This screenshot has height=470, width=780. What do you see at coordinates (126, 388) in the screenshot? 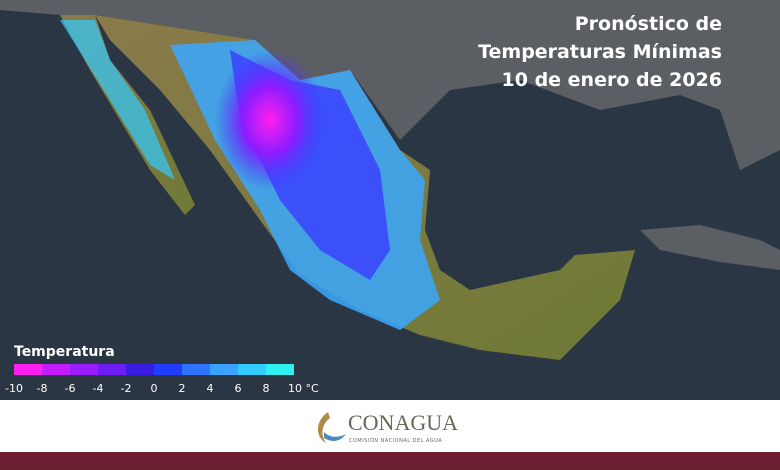
I see `legend-tick-label: -2` at bounding box center [126, 388].